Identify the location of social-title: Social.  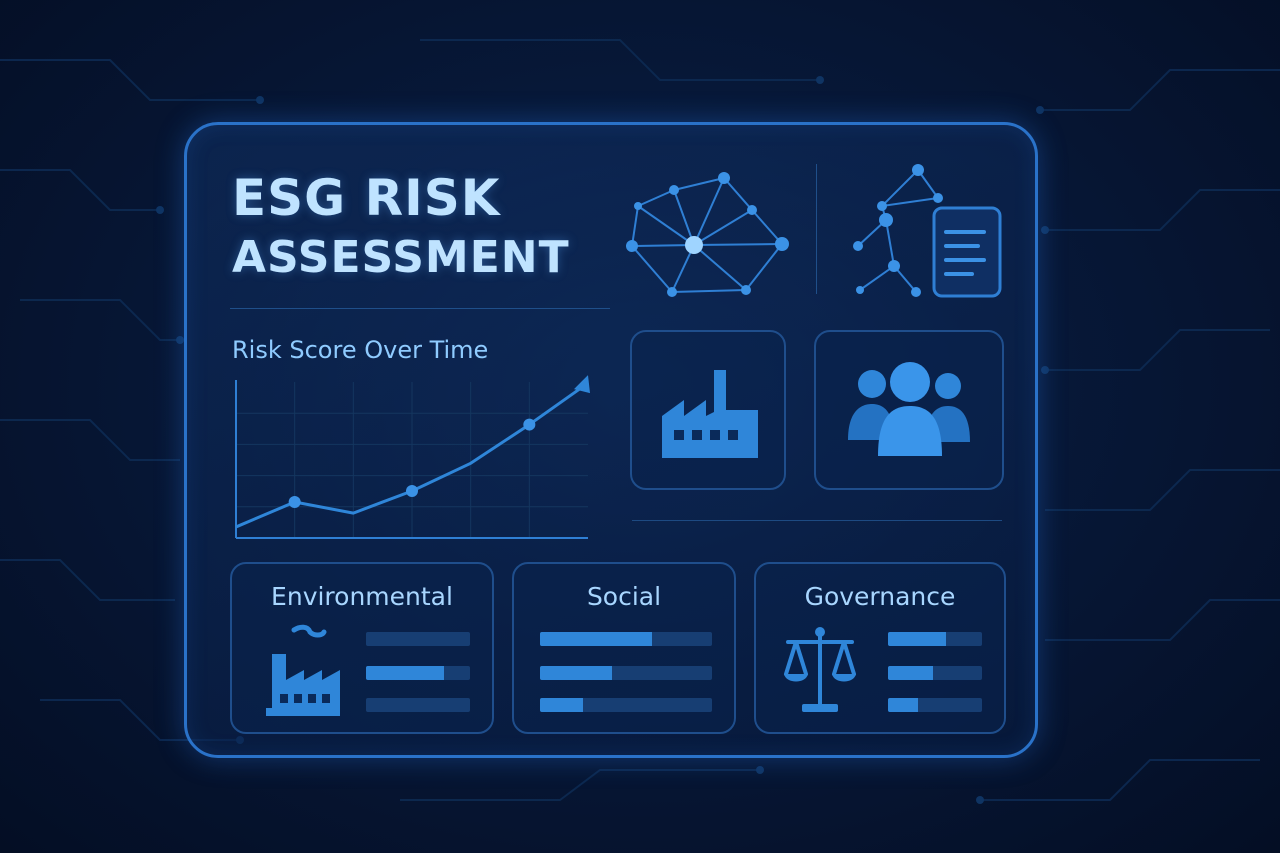
(624, 596).